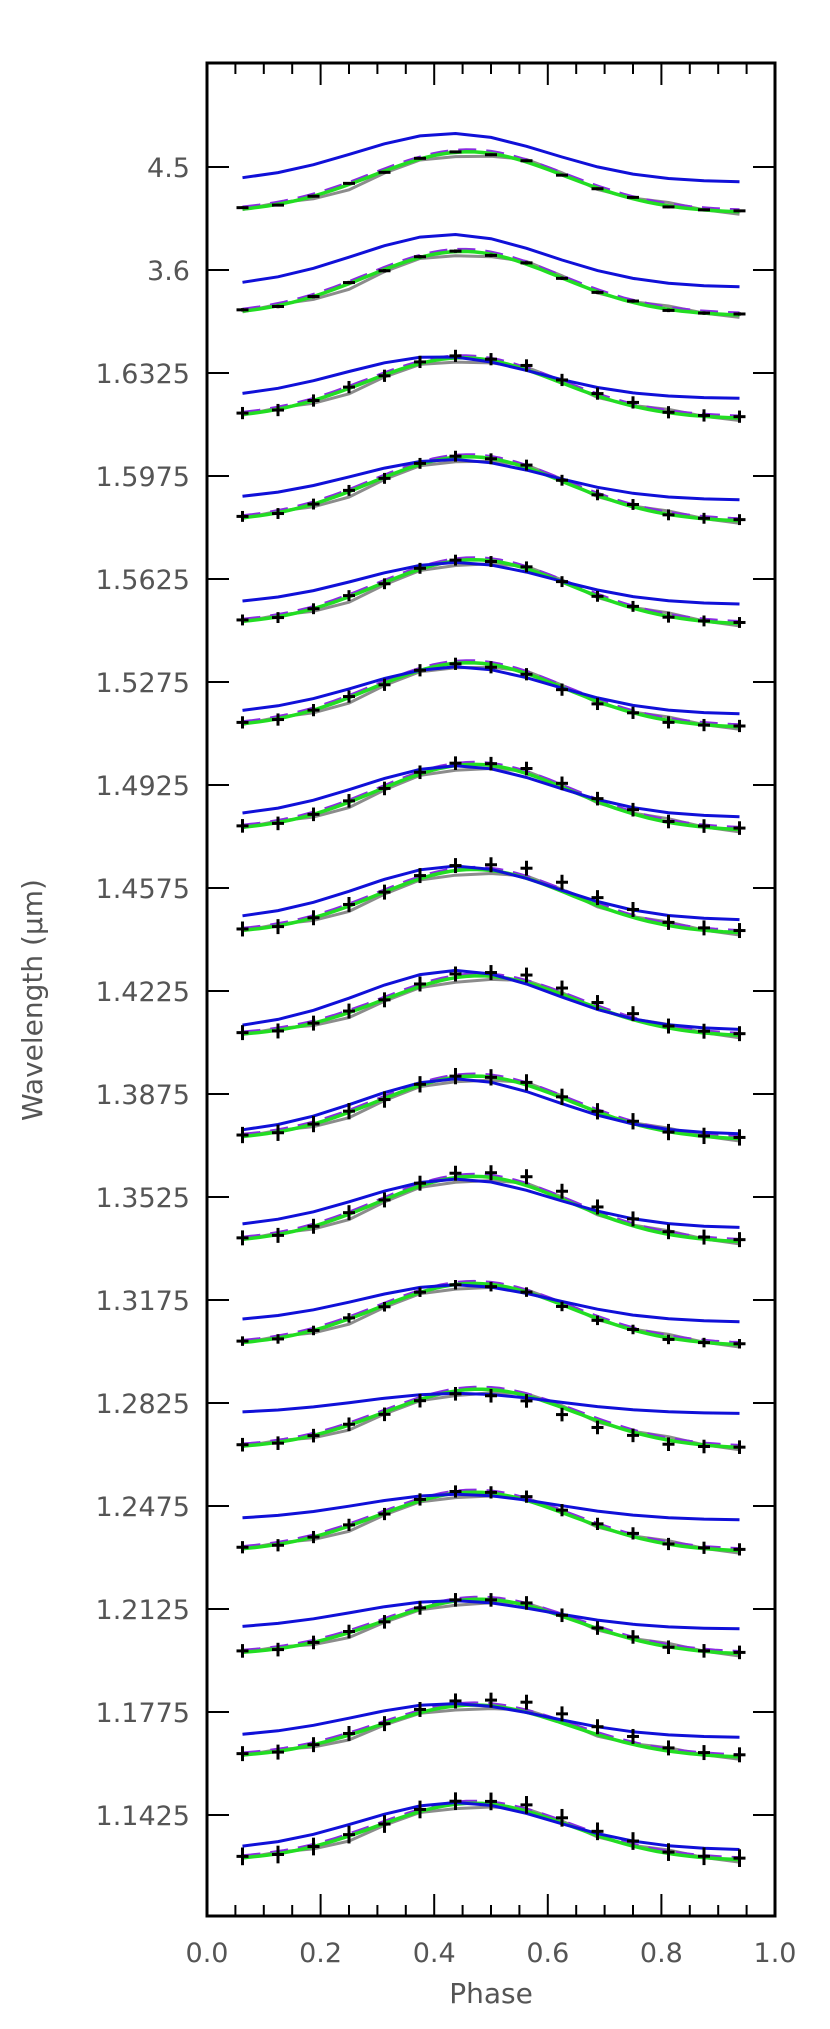  What do you see at coordinates (775, 1953) in the screenshot?
I see `x-tick-label: 1.0` at bounding box center [775, 1953].